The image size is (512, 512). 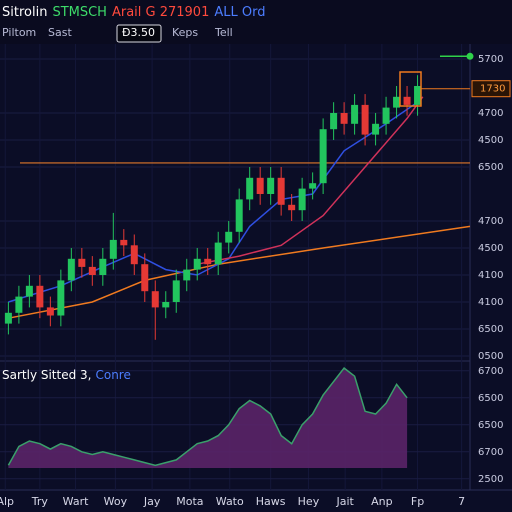 What do you see at coordinates (490, 479) in the screenshot?
I see `y-tick-label: 2500` at bounding box center [490, 479].